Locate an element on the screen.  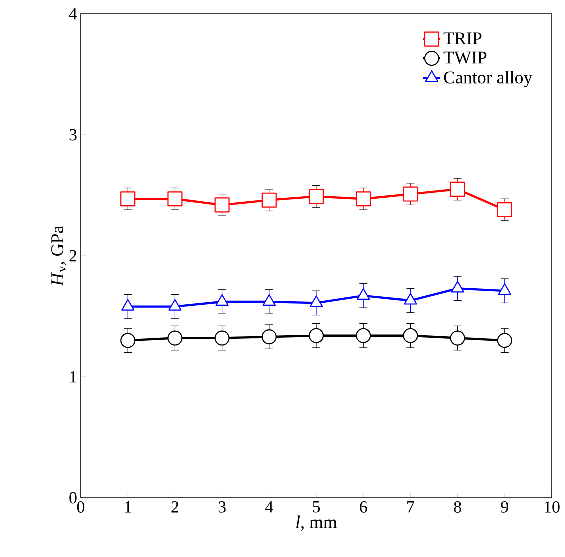
x-tick-label: 1 is located at coordinates (128, 507).